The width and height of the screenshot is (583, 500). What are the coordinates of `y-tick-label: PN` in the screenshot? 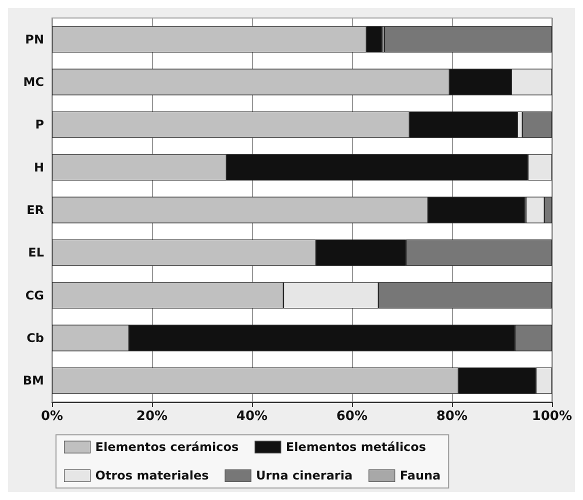 It's located at (34, 39).